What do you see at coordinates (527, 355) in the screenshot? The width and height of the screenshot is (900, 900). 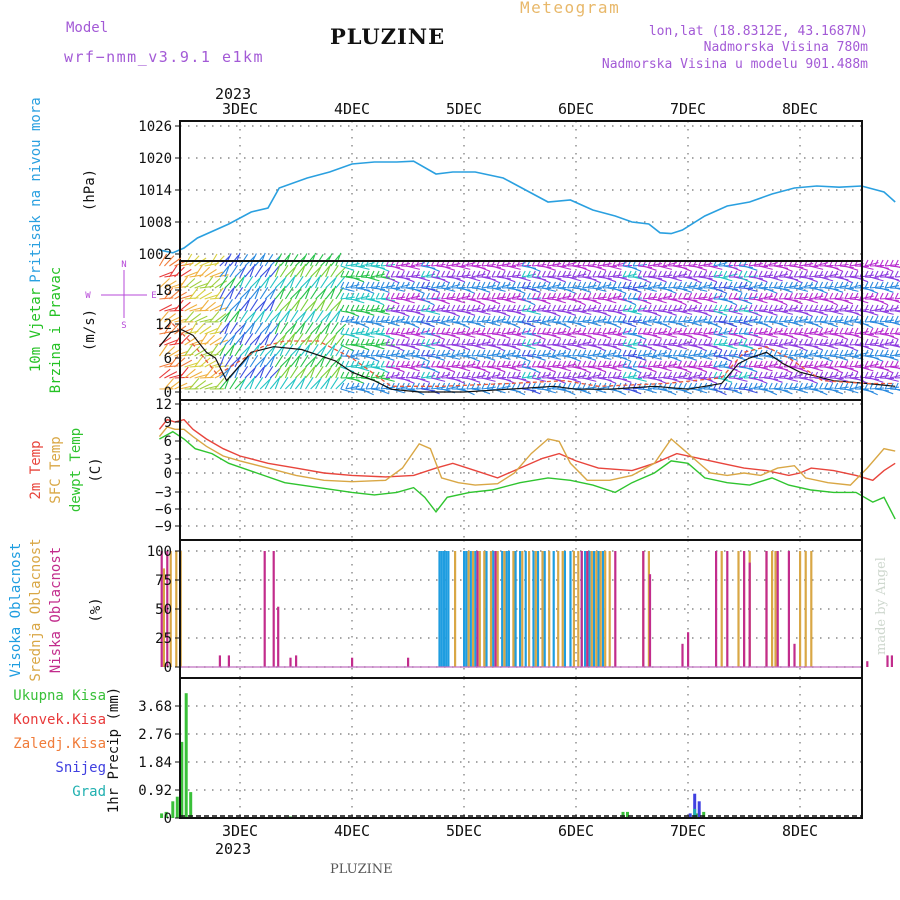 I see `wind-gust-line` at bounding box center [527, 355].